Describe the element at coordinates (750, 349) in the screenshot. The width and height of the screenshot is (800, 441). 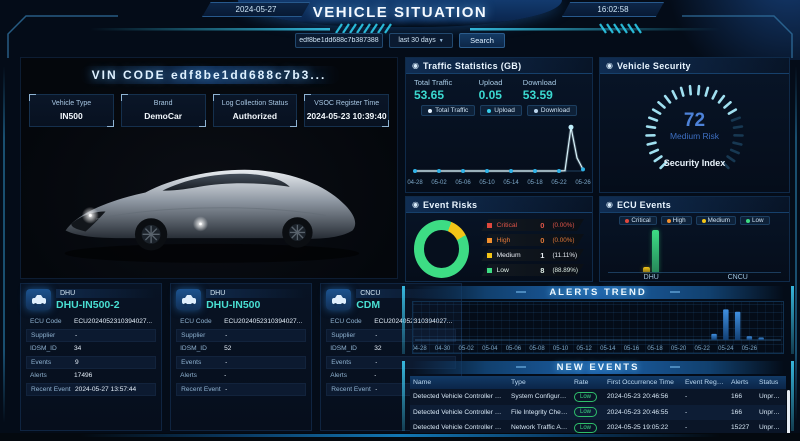
I see `svg-text: 05-26` at that location.